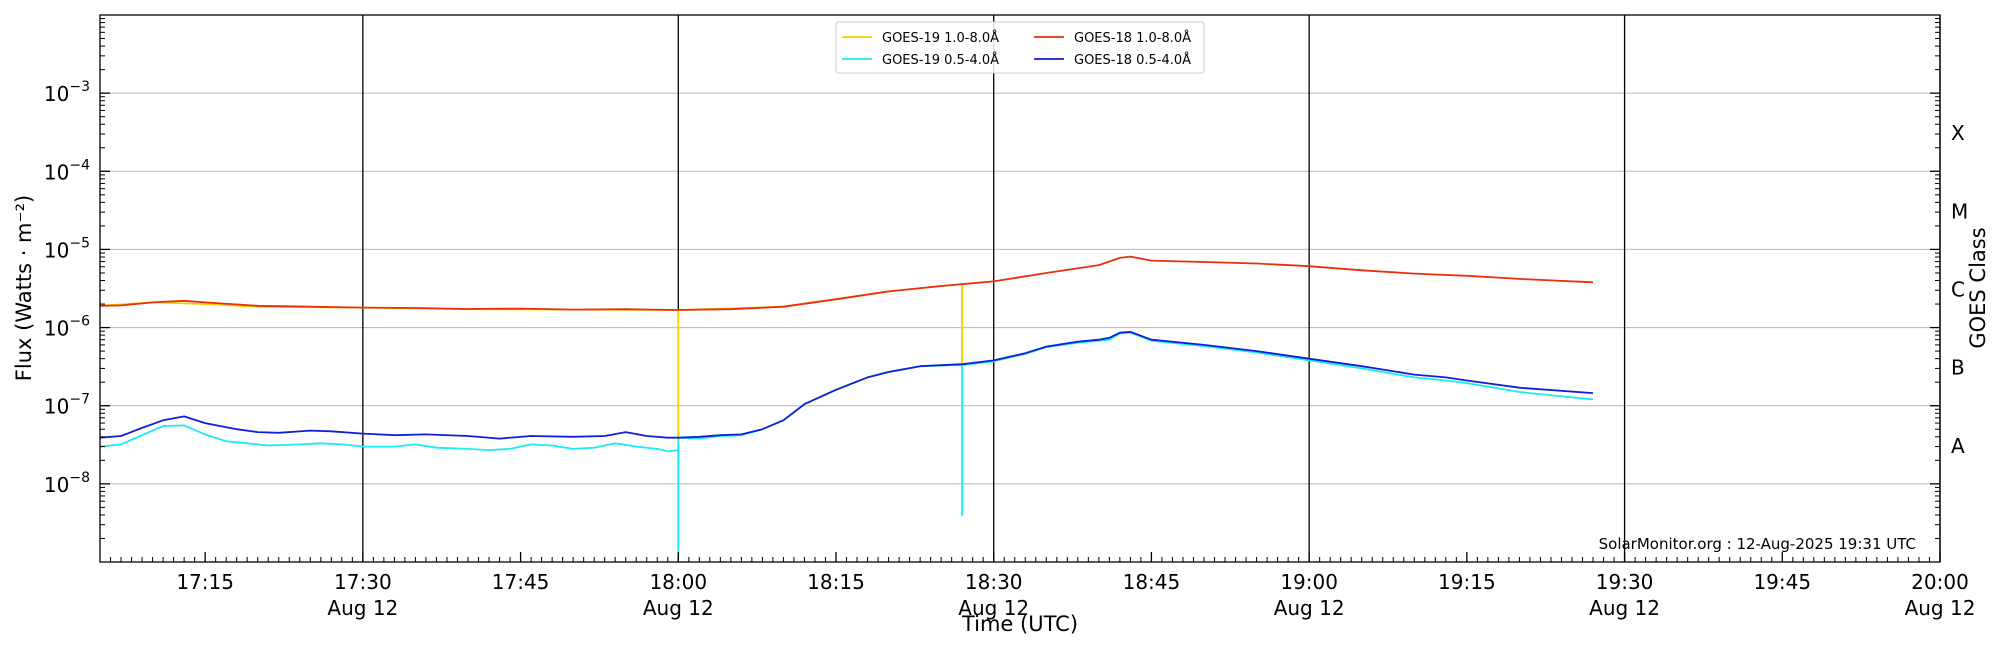  Describe the element at coordinates (67, 327) in the screenshot. I see `y-tick-label: 10⁻⁶` at that location.